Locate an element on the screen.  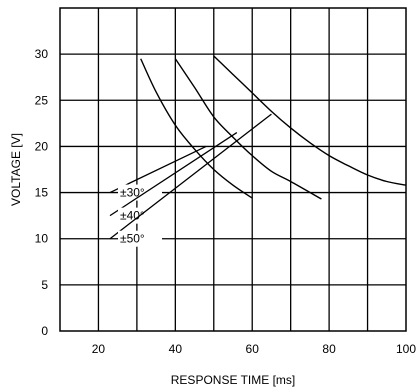
y-tick-label: 10 is located at coordinates (42, 239).